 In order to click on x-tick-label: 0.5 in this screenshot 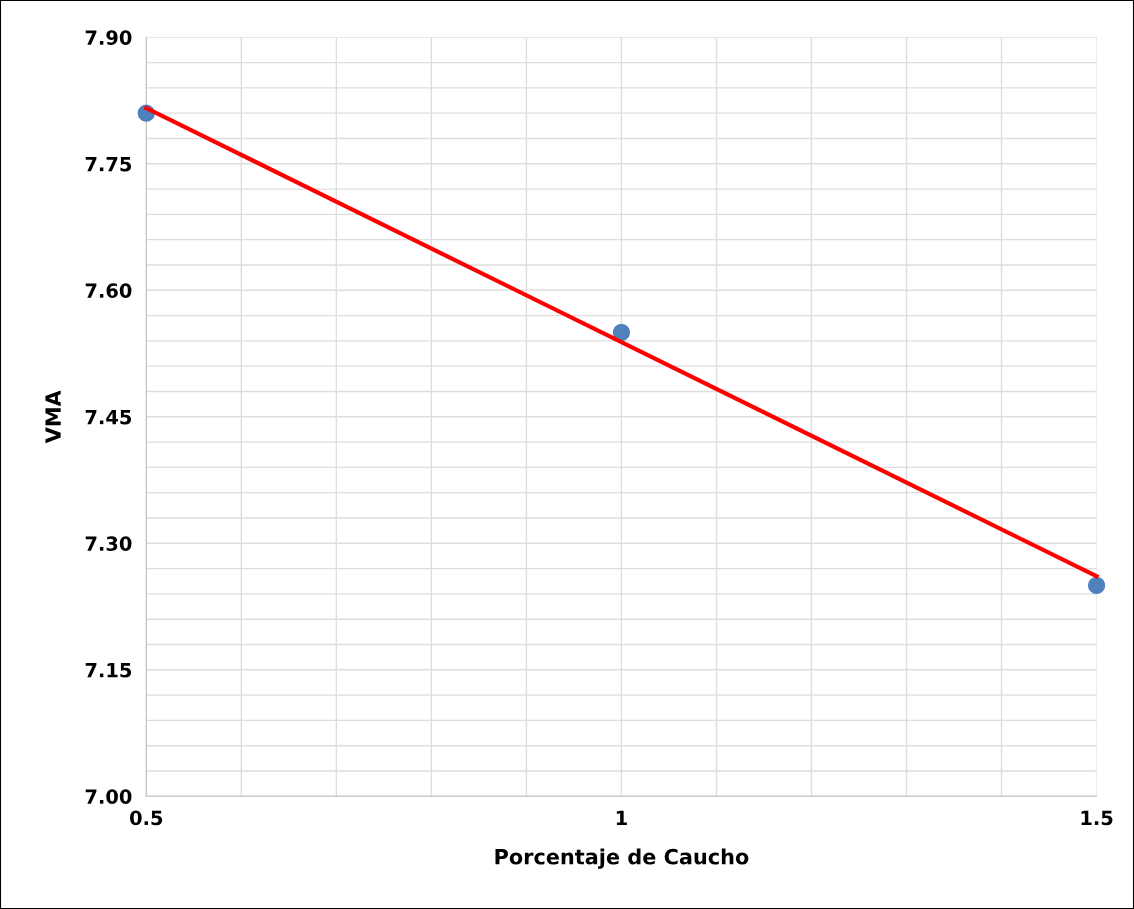, I will do `click(146, 818)`.